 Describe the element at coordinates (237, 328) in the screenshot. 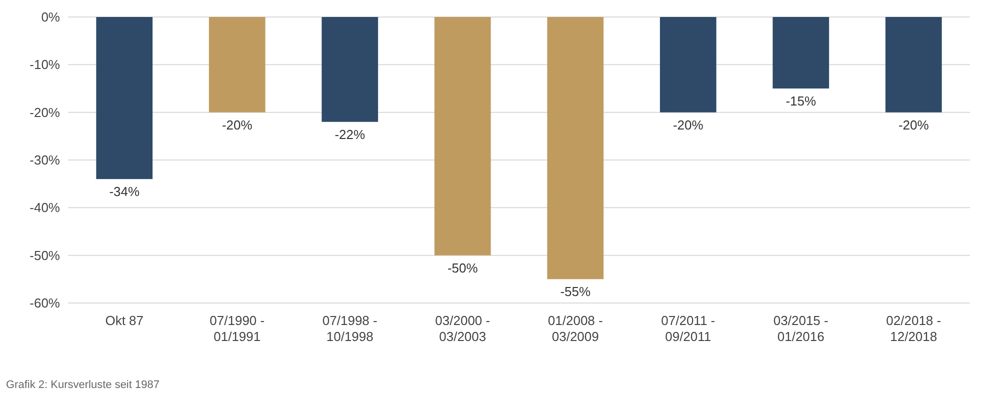

I see `x-tick-label: 07/1990 - 01/1991` at that location.